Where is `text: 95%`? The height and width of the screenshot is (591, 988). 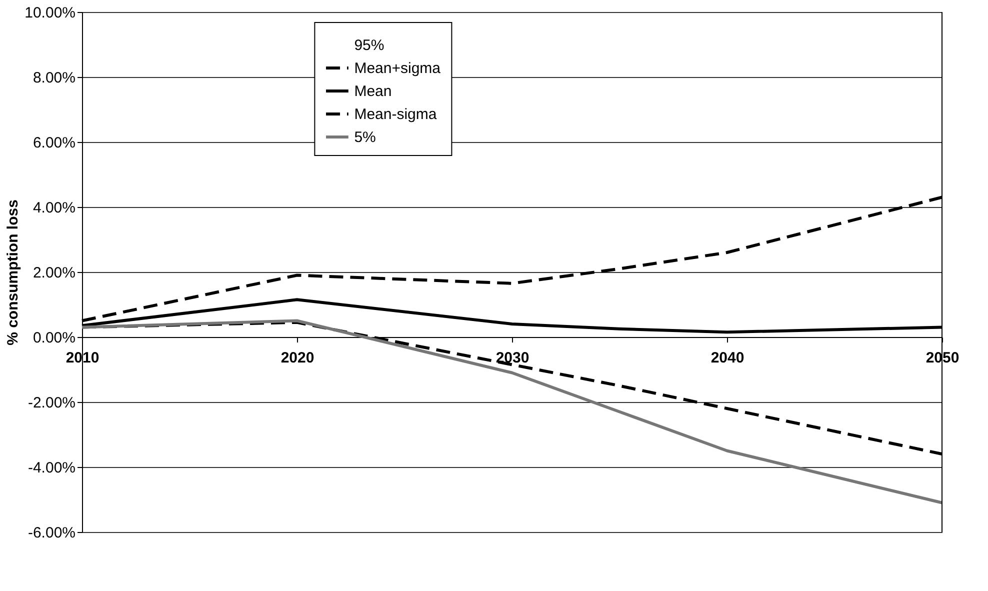
text: 95% is located at coordinates (369, 45).